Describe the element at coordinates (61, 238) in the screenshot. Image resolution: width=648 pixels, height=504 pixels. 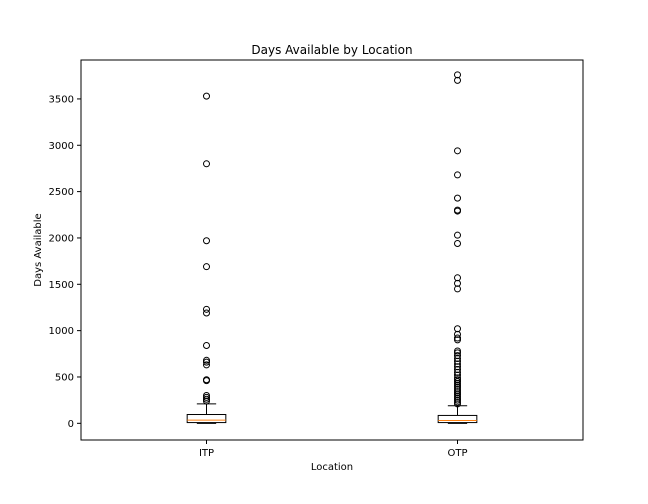
I see `y-tick-label: 2000` at that location.